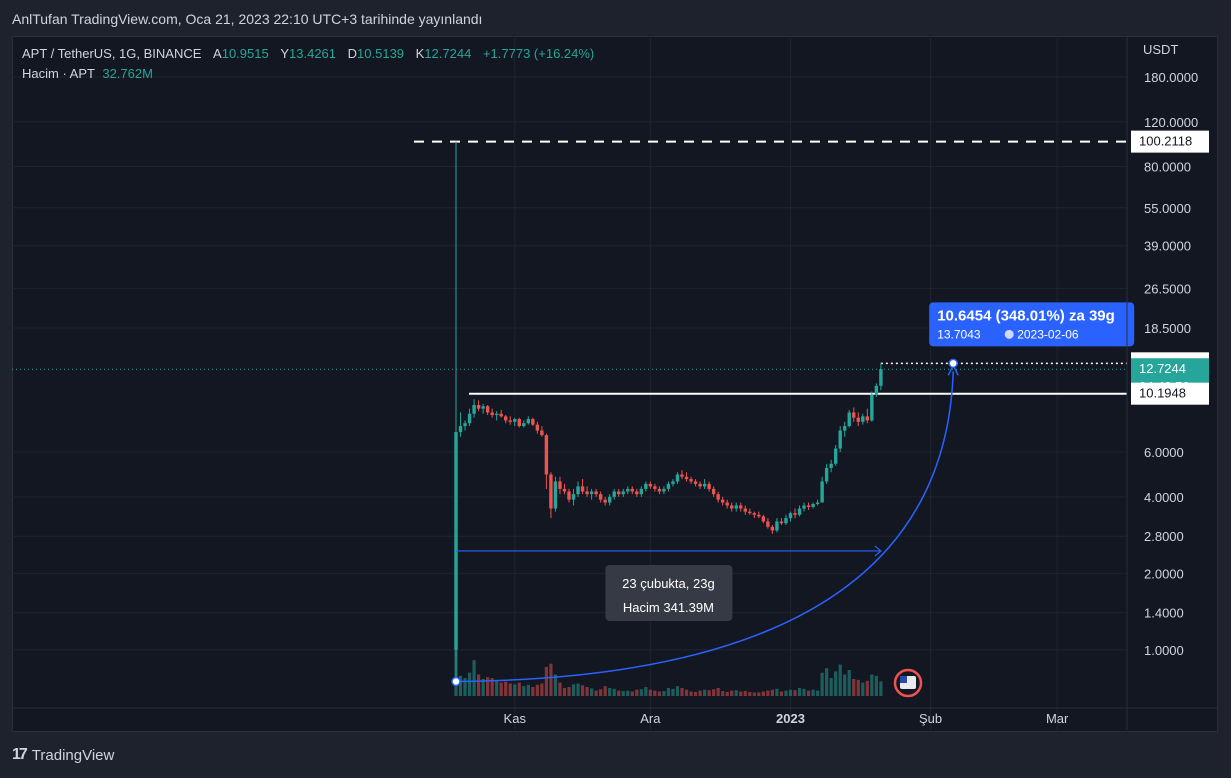  I want to click on legend-volume-label: Hacim · APT, so click(58, 73).